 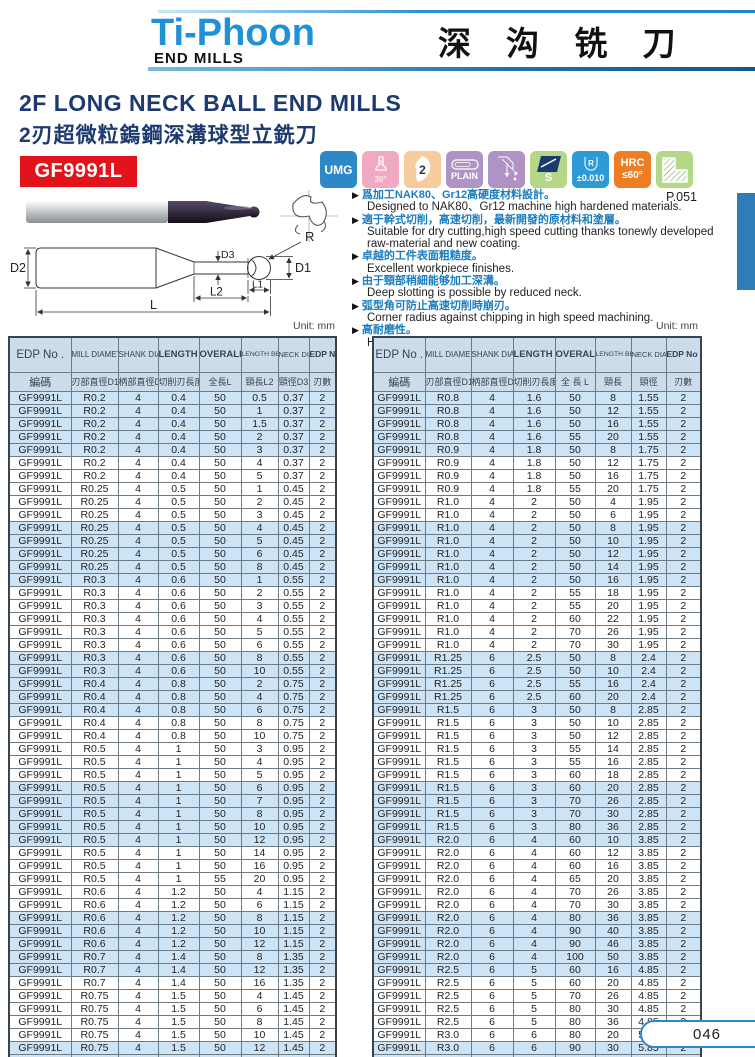 What do you see at coordinates (293, 579) in the screenshot?
I see `cell: 0.55` at bounding box center [293, 579].